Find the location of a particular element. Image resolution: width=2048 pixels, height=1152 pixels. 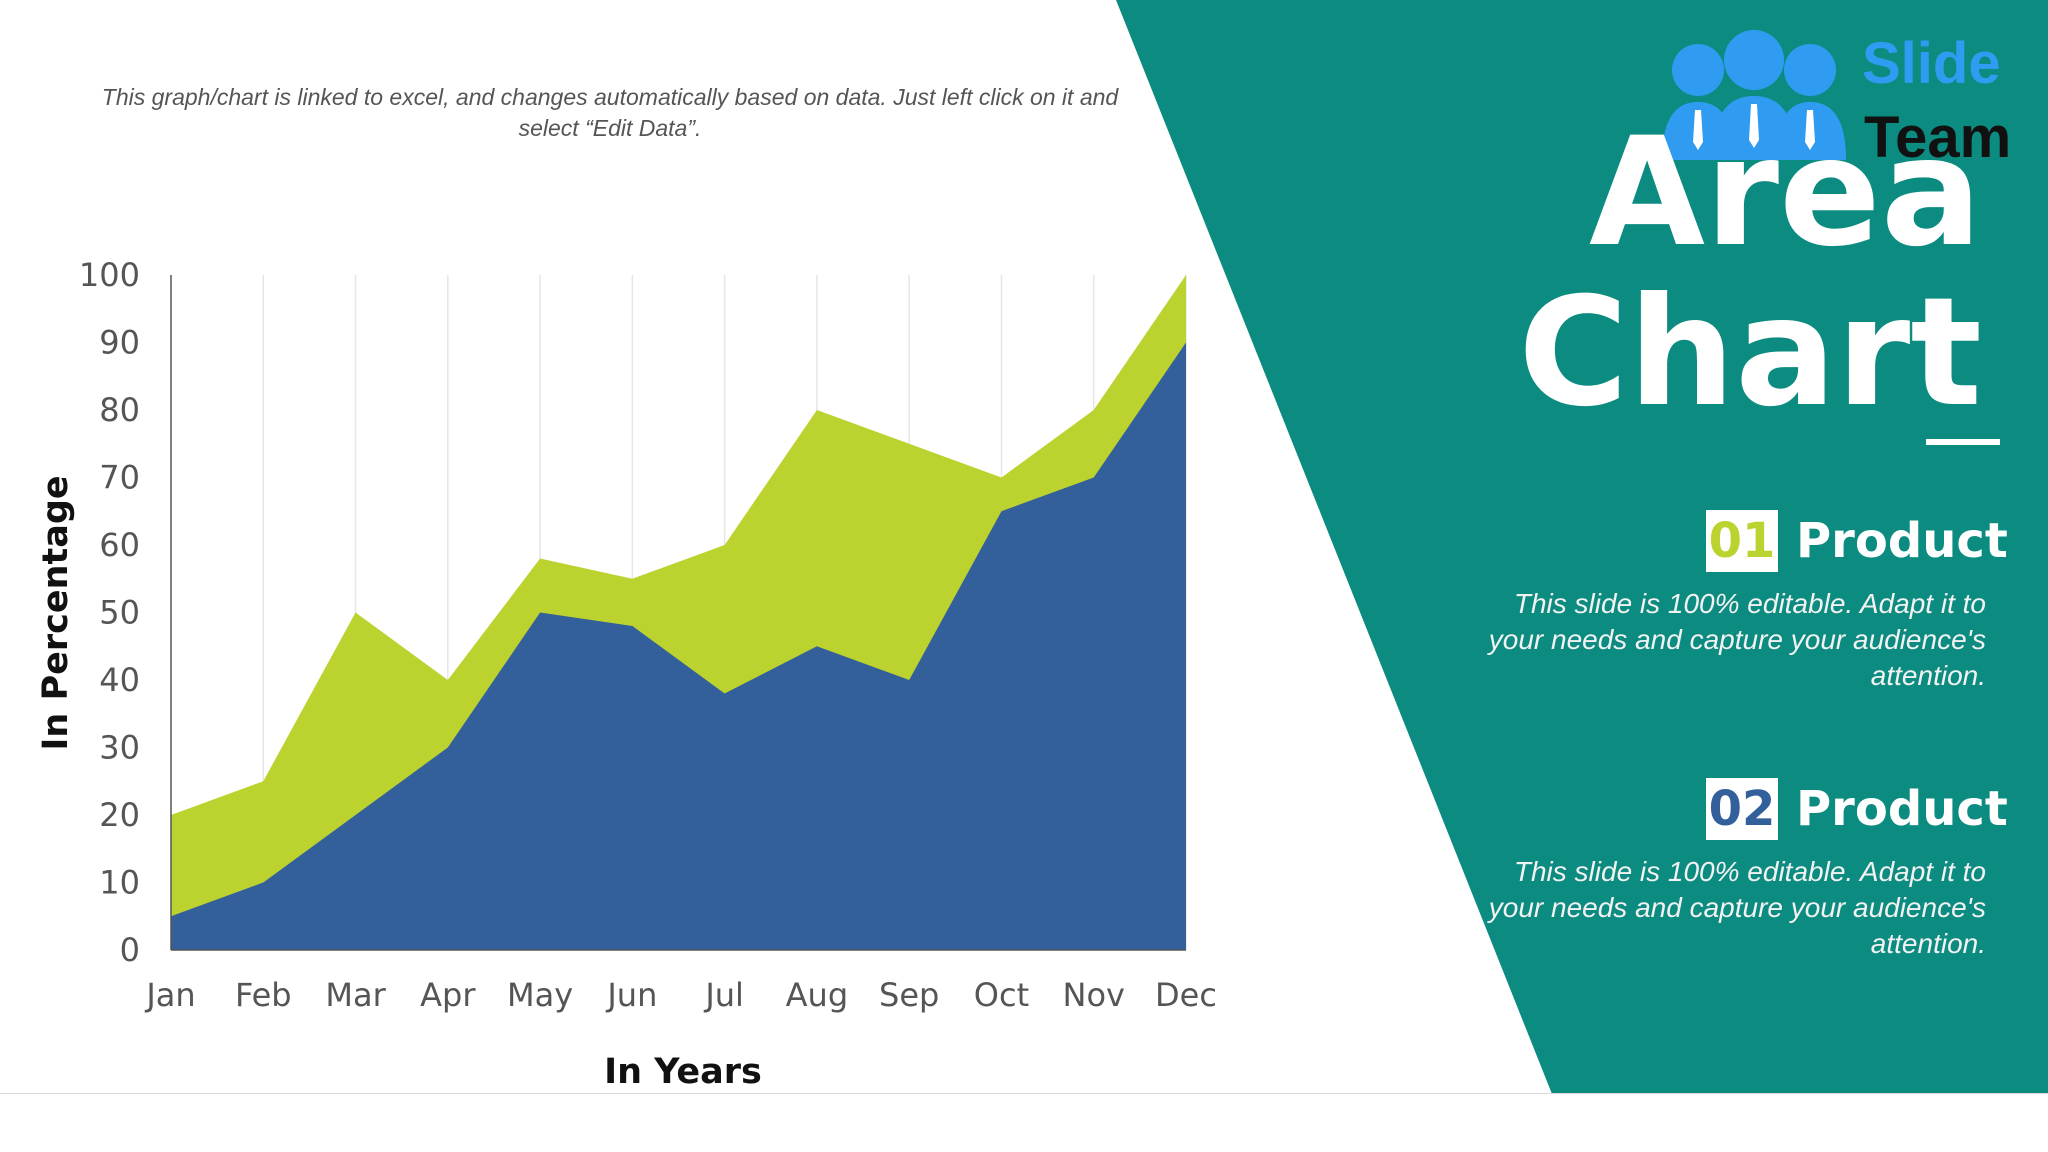

product-1-number-badge: 01 is located at coordinates (1742, 541).